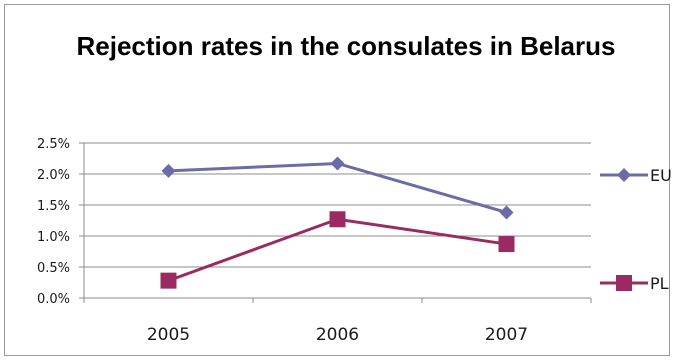 The width and height of the screenshot is (676, 361). I want to click on legend-label: PL, so click(659, 283).